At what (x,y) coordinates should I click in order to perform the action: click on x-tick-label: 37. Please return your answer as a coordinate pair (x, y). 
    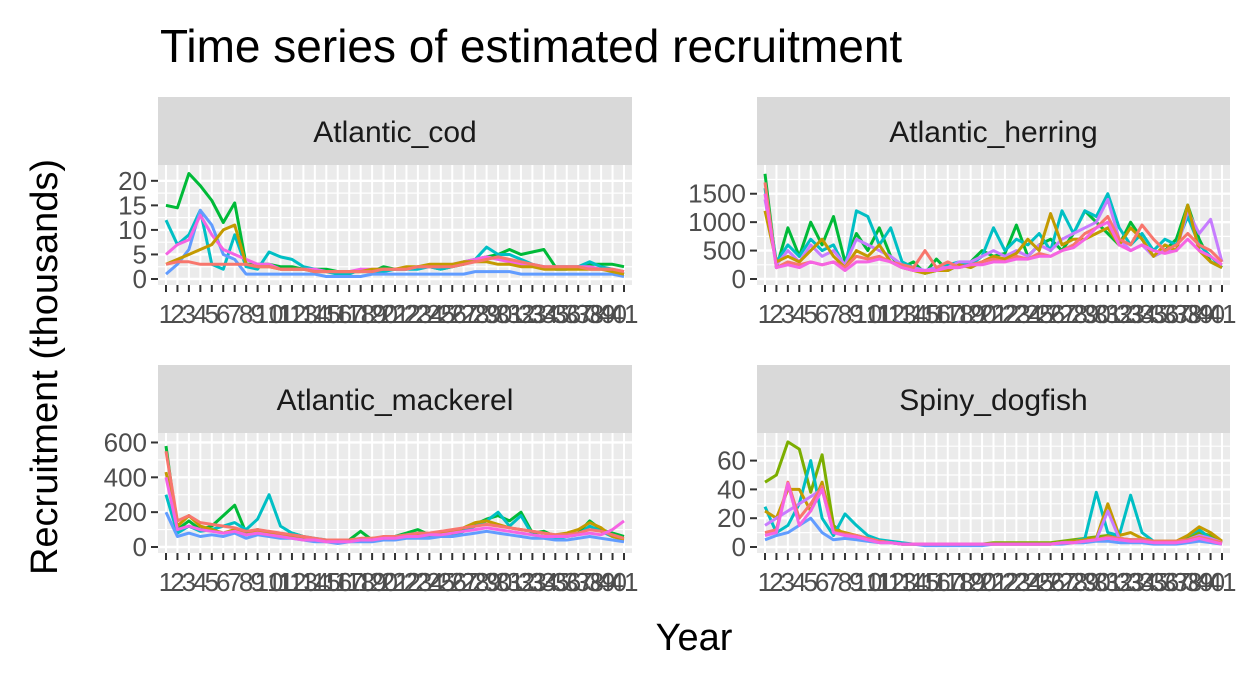
    Looking at the image, I should click on (1176, 582).